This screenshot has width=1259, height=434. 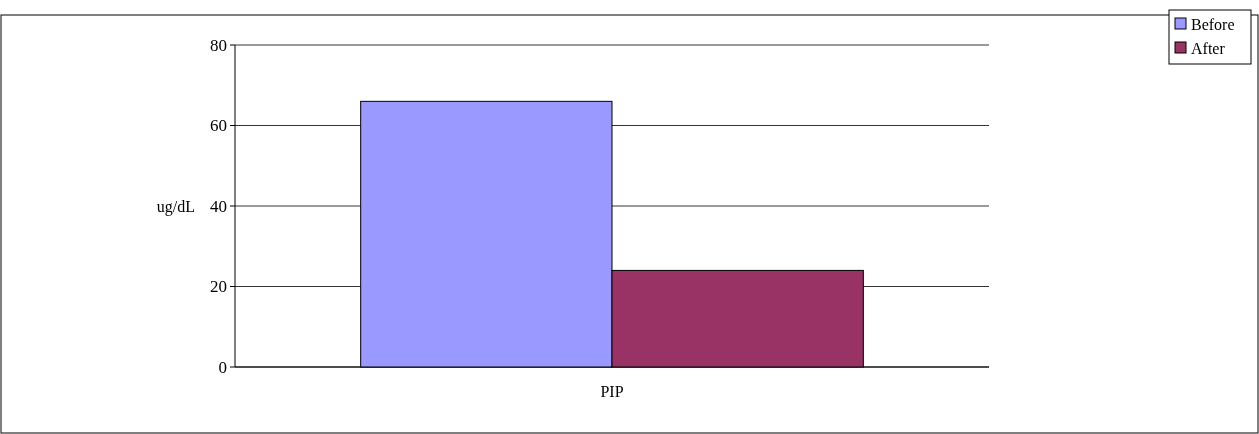 I want to click on y-tick-label: 0, so click(x=222, y=367).